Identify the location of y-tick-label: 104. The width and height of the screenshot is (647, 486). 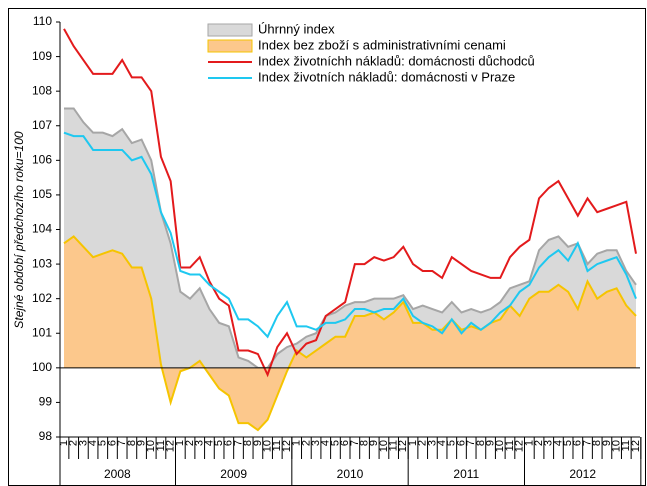
(42, 229).